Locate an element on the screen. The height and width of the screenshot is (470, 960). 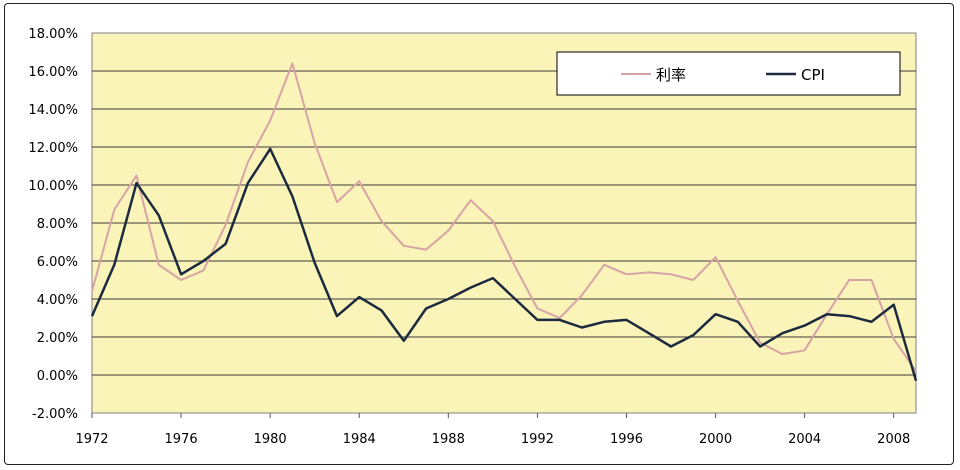
legend-label-interest-rate: 利率 is located at coordinates (671, 75).